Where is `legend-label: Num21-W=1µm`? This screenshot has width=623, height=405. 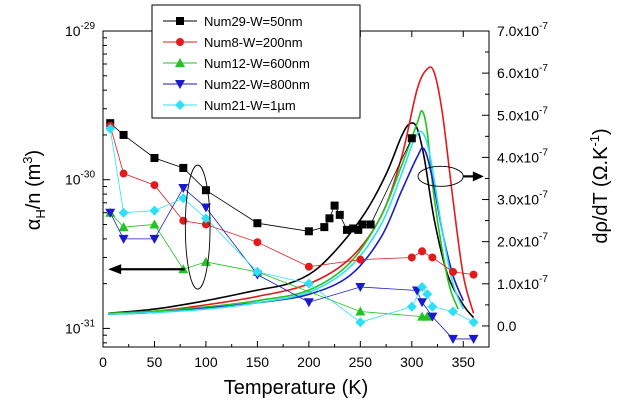
legend-label: Num21-W=1µm is located at coordinates (250, 105).